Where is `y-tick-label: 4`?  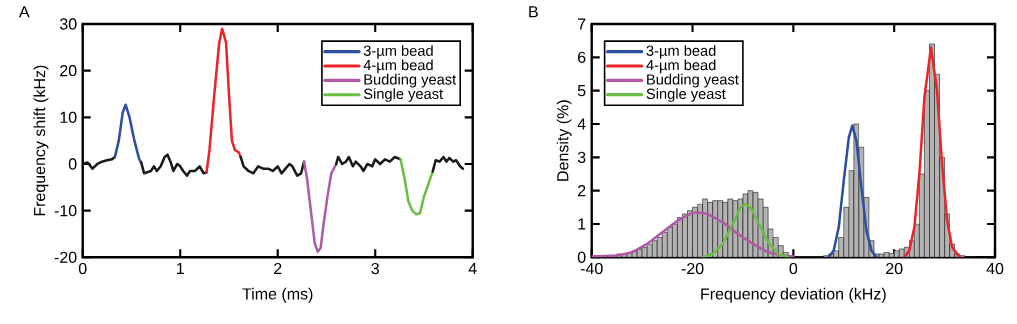
y-tick-label: 4 is located at coordinates (581, 124).